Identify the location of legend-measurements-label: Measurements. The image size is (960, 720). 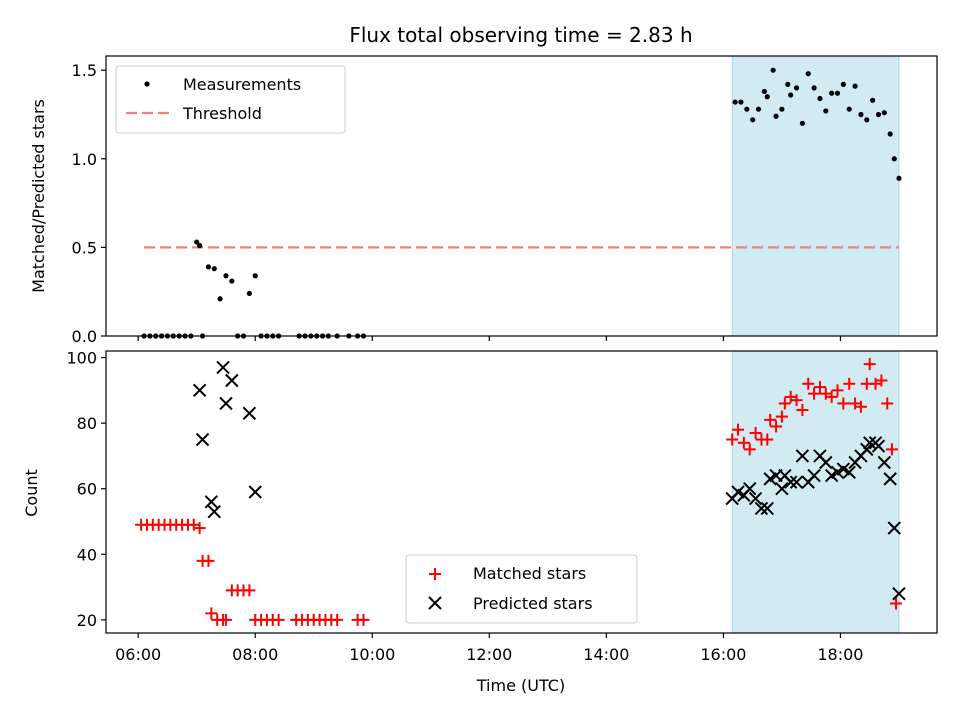
(242, 84).